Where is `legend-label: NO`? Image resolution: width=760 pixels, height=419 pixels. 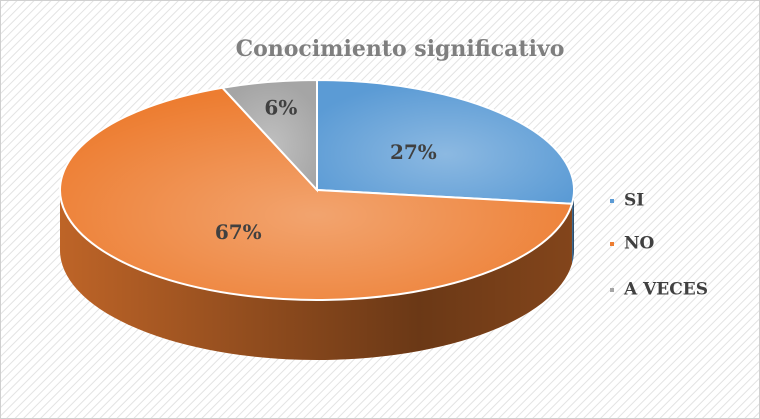 legend-label: NO is located at coordinates (639, 244).